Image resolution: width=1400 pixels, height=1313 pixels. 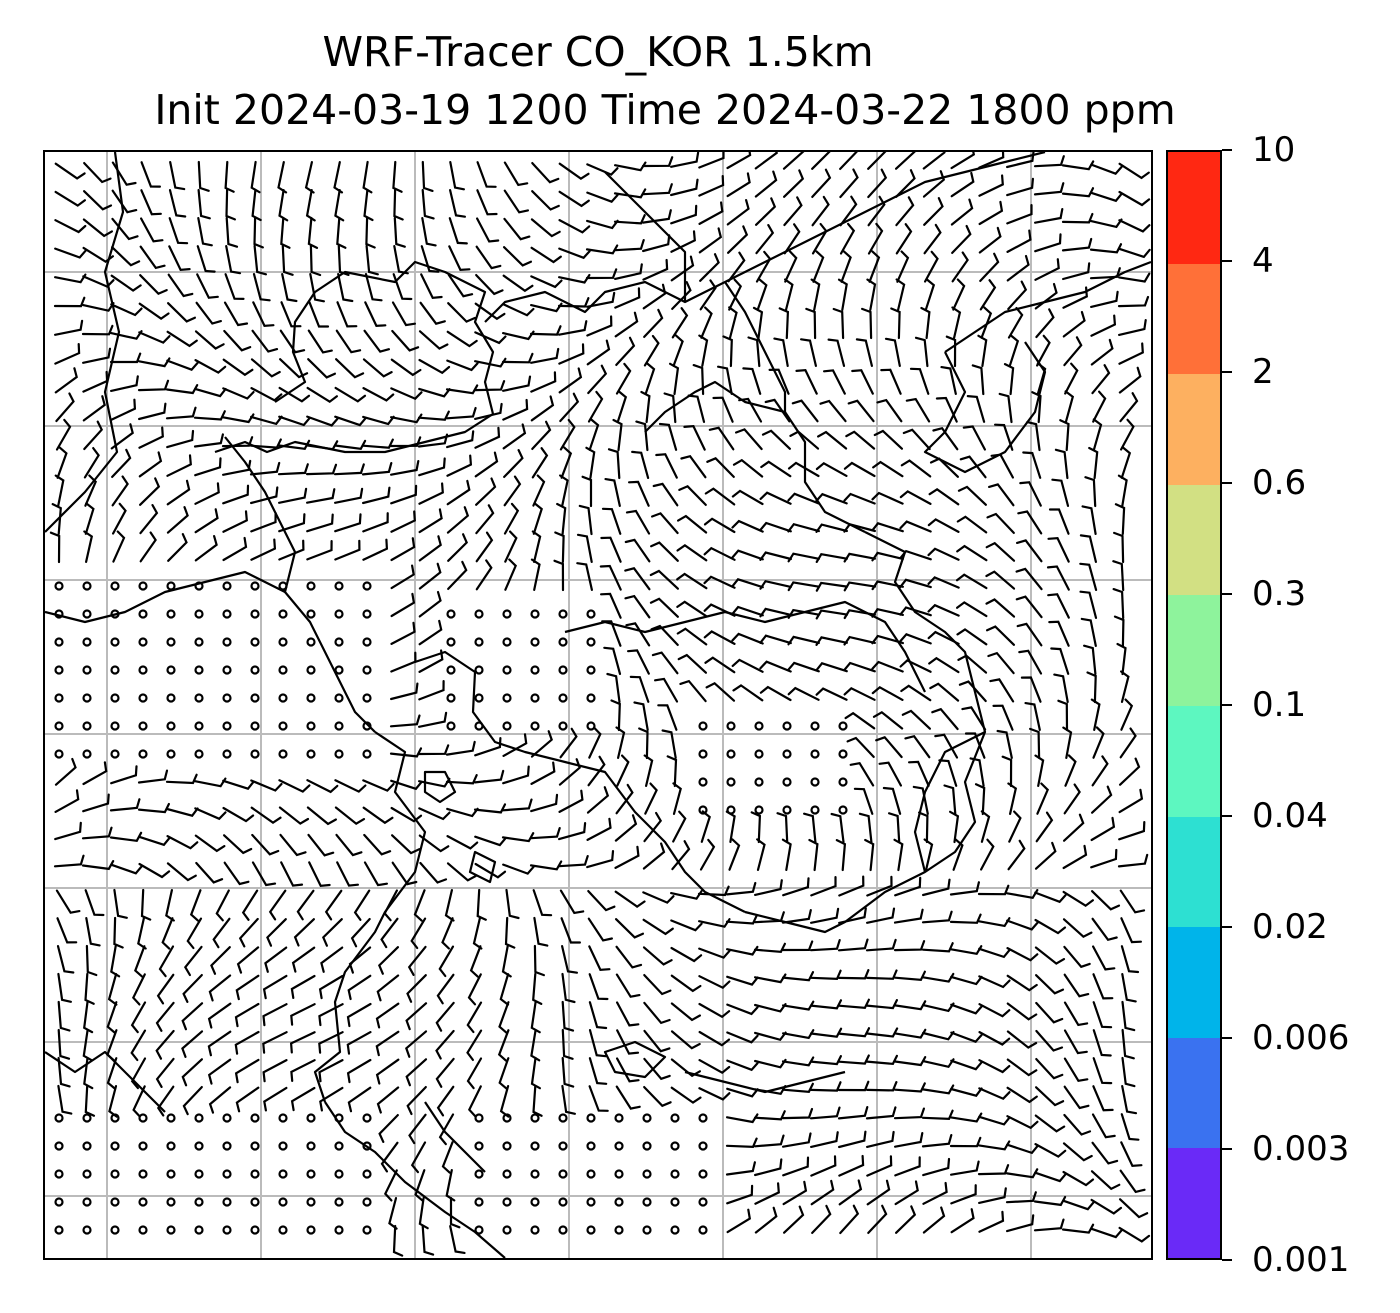 What do you see at coordinates (1194, 208) in the screenshot?
I see `colorbar-segment` at bounding box center [1194, 208].